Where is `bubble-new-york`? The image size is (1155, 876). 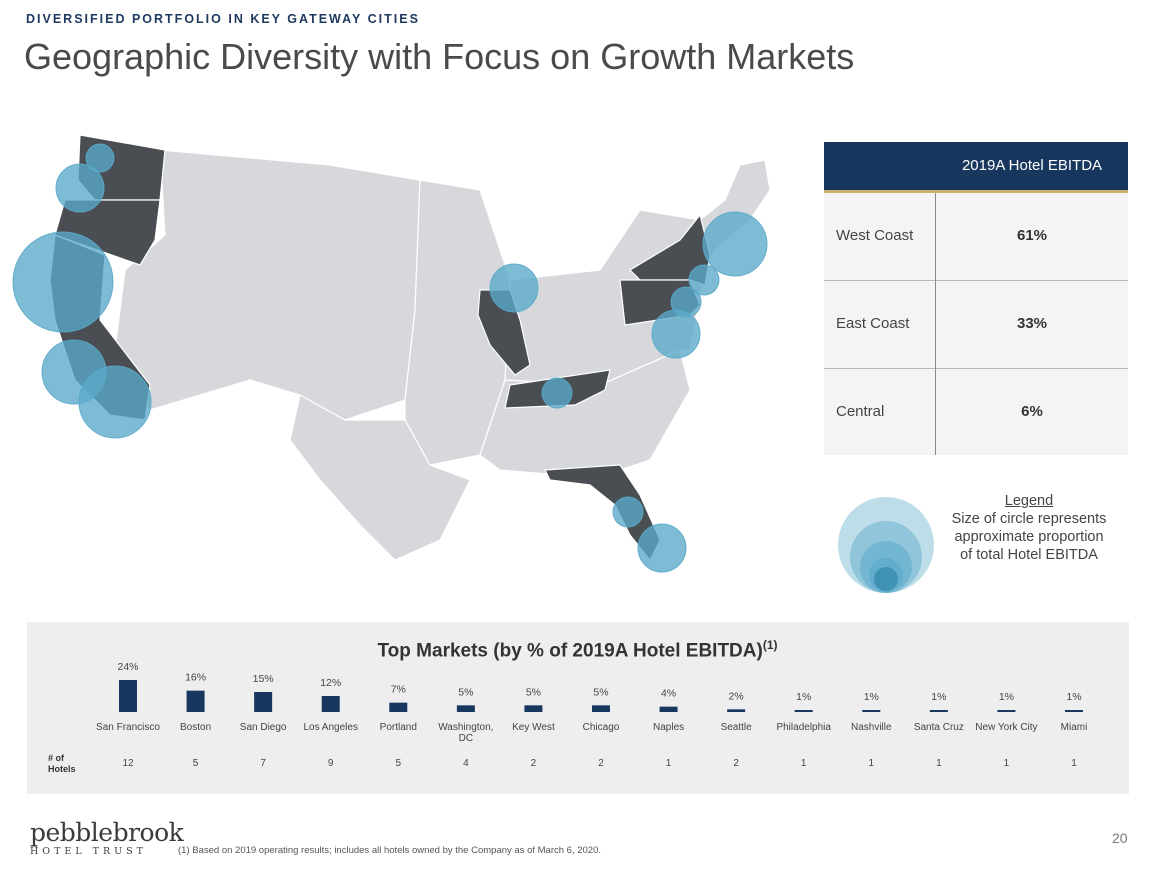 bubble-new-york is located at coordinates (704, 280).